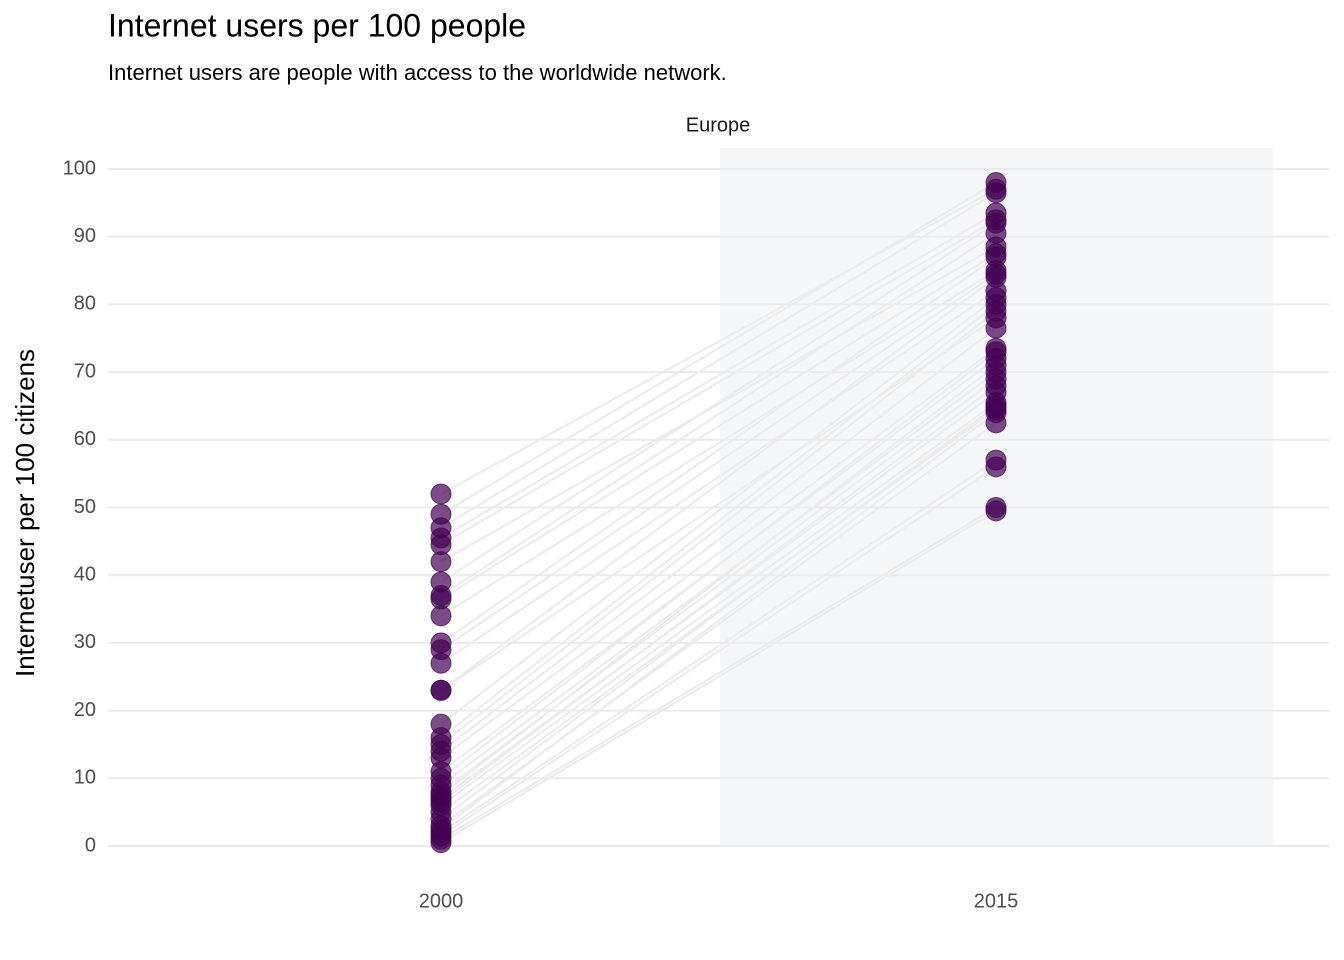 This screenshot has width=1344, height=960. What do you see at coordinates (85, 236) in the screenshot?
I see `y-tick-label: 90` at bounding box center [85, 236].